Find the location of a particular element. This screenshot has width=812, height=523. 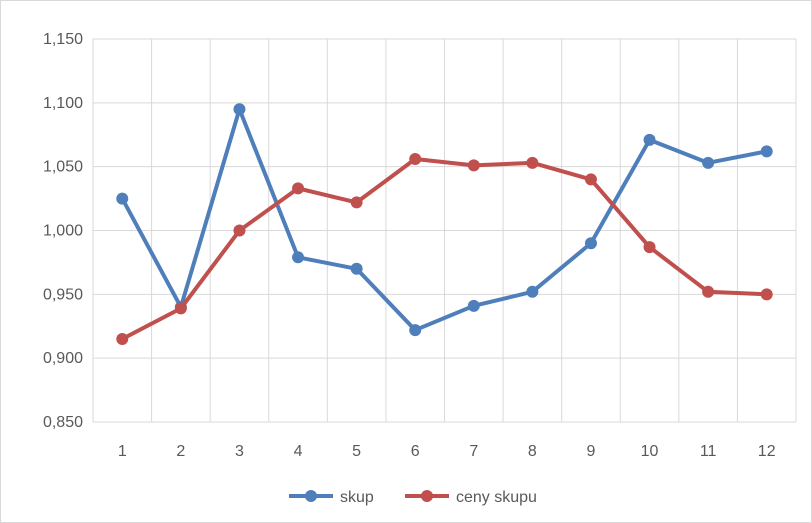

legend-label: skup is located at coordinates (357, 497).